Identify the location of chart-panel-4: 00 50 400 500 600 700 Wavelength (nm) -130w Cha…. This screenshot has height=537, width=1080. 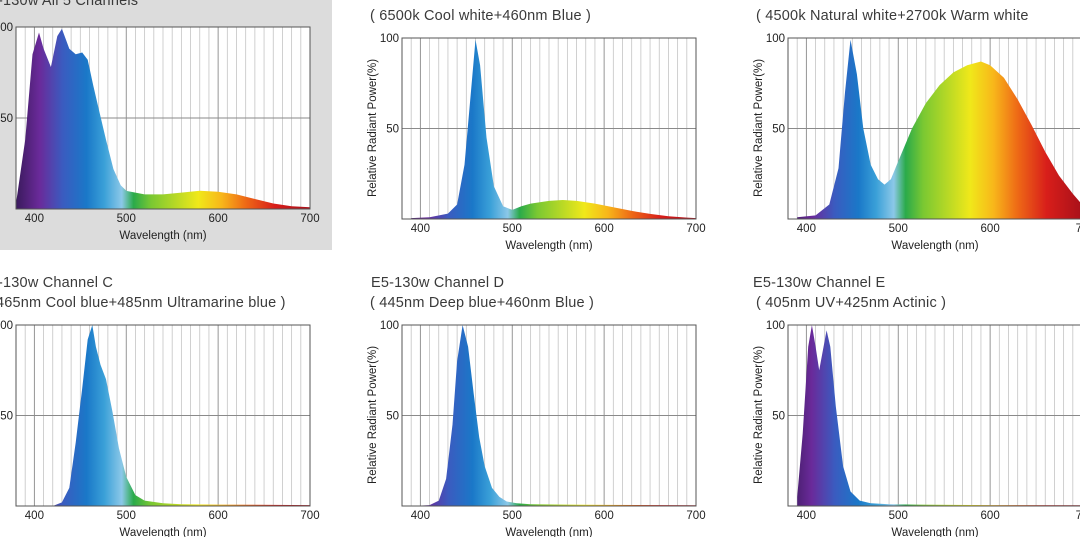
(160, 406).